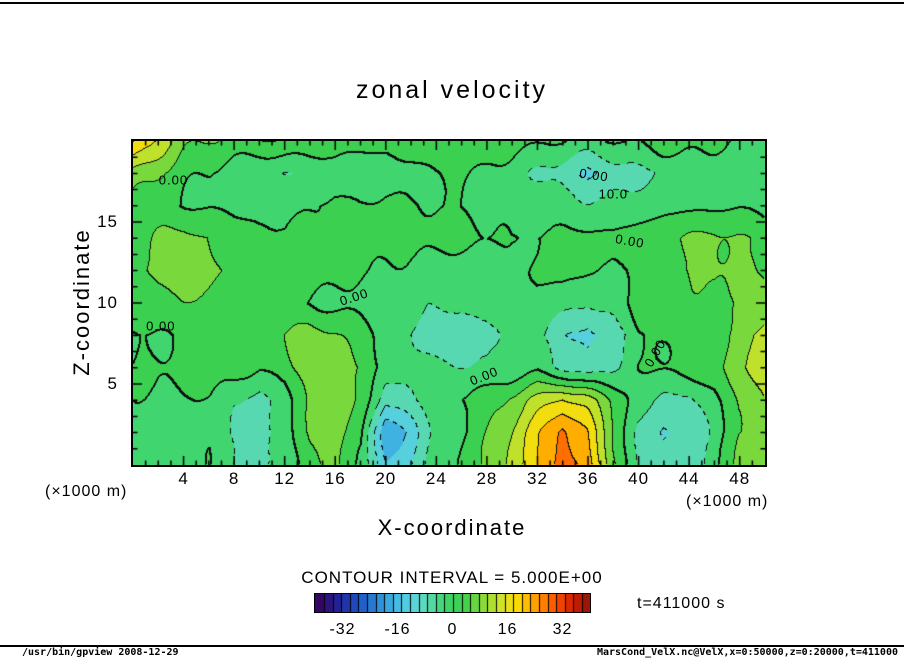  Describe the element at coordinates (681, 603) in the screenshot. I see `time-label: t=411000 s` at that location.